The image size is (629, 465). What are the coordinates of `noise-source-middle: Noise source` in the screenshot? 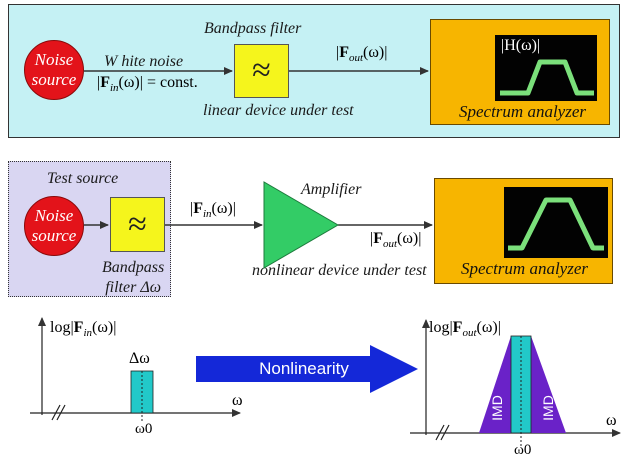 It's located at (54, 226).